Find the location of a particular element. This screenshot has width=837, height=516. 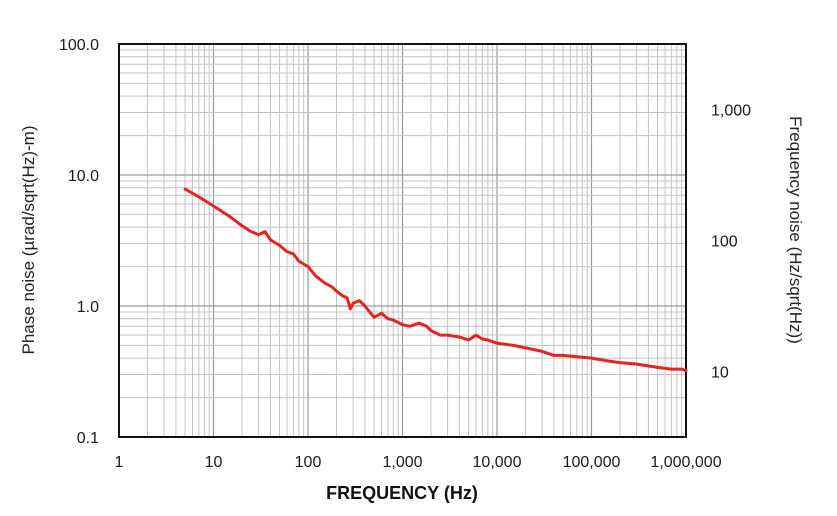

y2-tick-label: 10 is located at coordinates (720, 372).